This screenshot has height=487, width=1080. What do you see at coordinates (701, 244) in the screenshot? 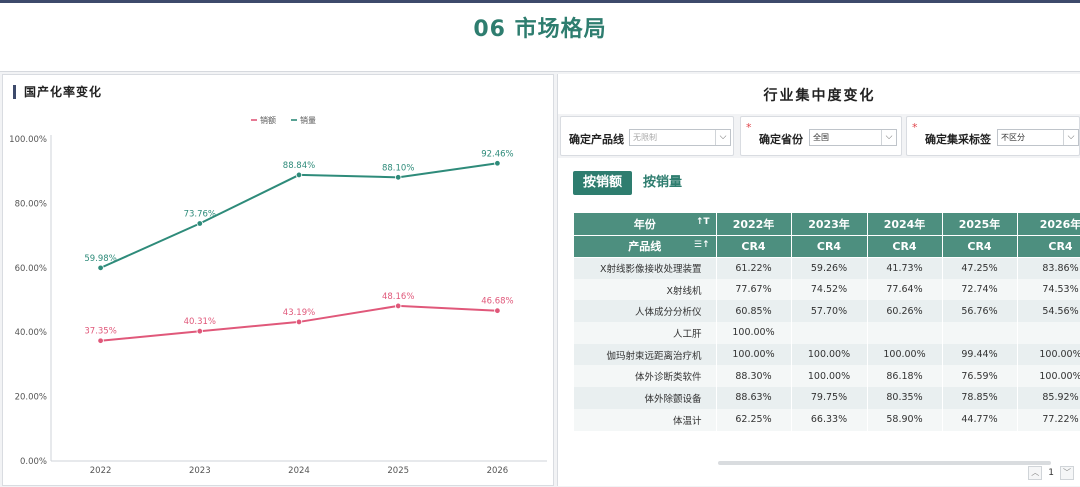
I see `sort-icon: ☰↑` at bounding box center [701, 244].